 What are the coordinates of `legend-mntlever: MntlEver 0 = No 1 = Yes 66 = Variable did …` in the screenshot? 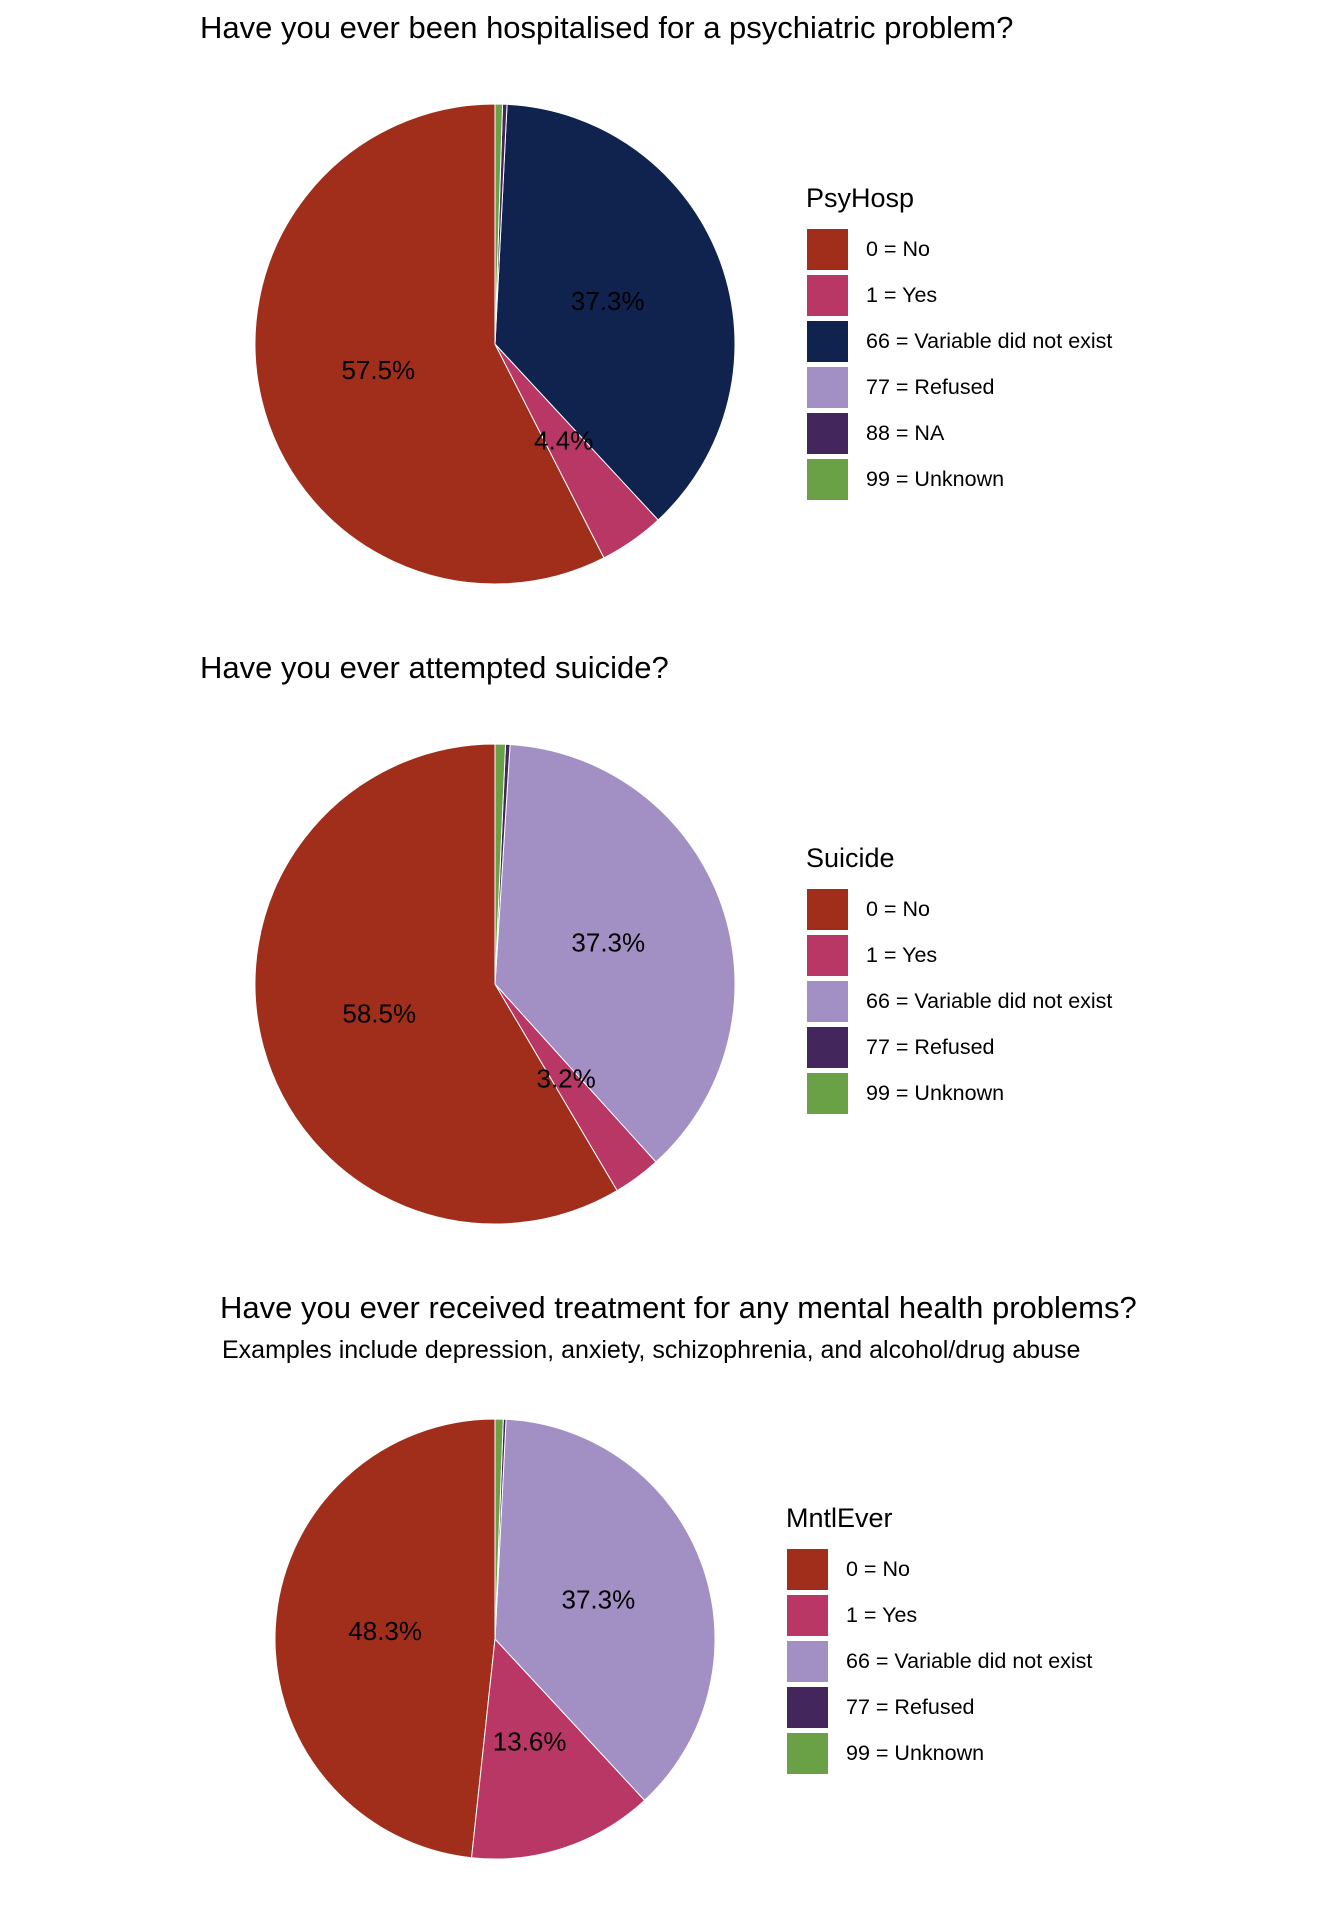 It's located at (939, 1639).